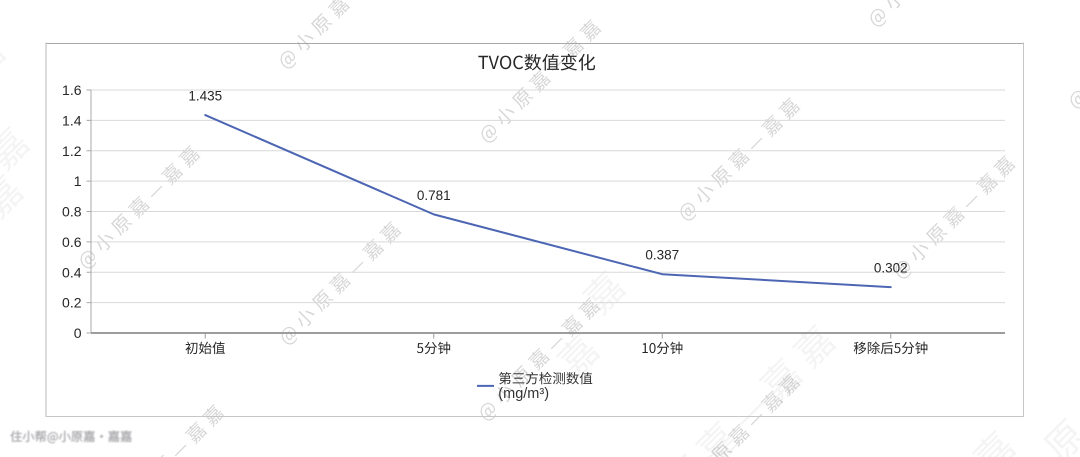 This screenshot has height=457, width=1080. I want to click on svg-text: 1.2, so click(72, 151).